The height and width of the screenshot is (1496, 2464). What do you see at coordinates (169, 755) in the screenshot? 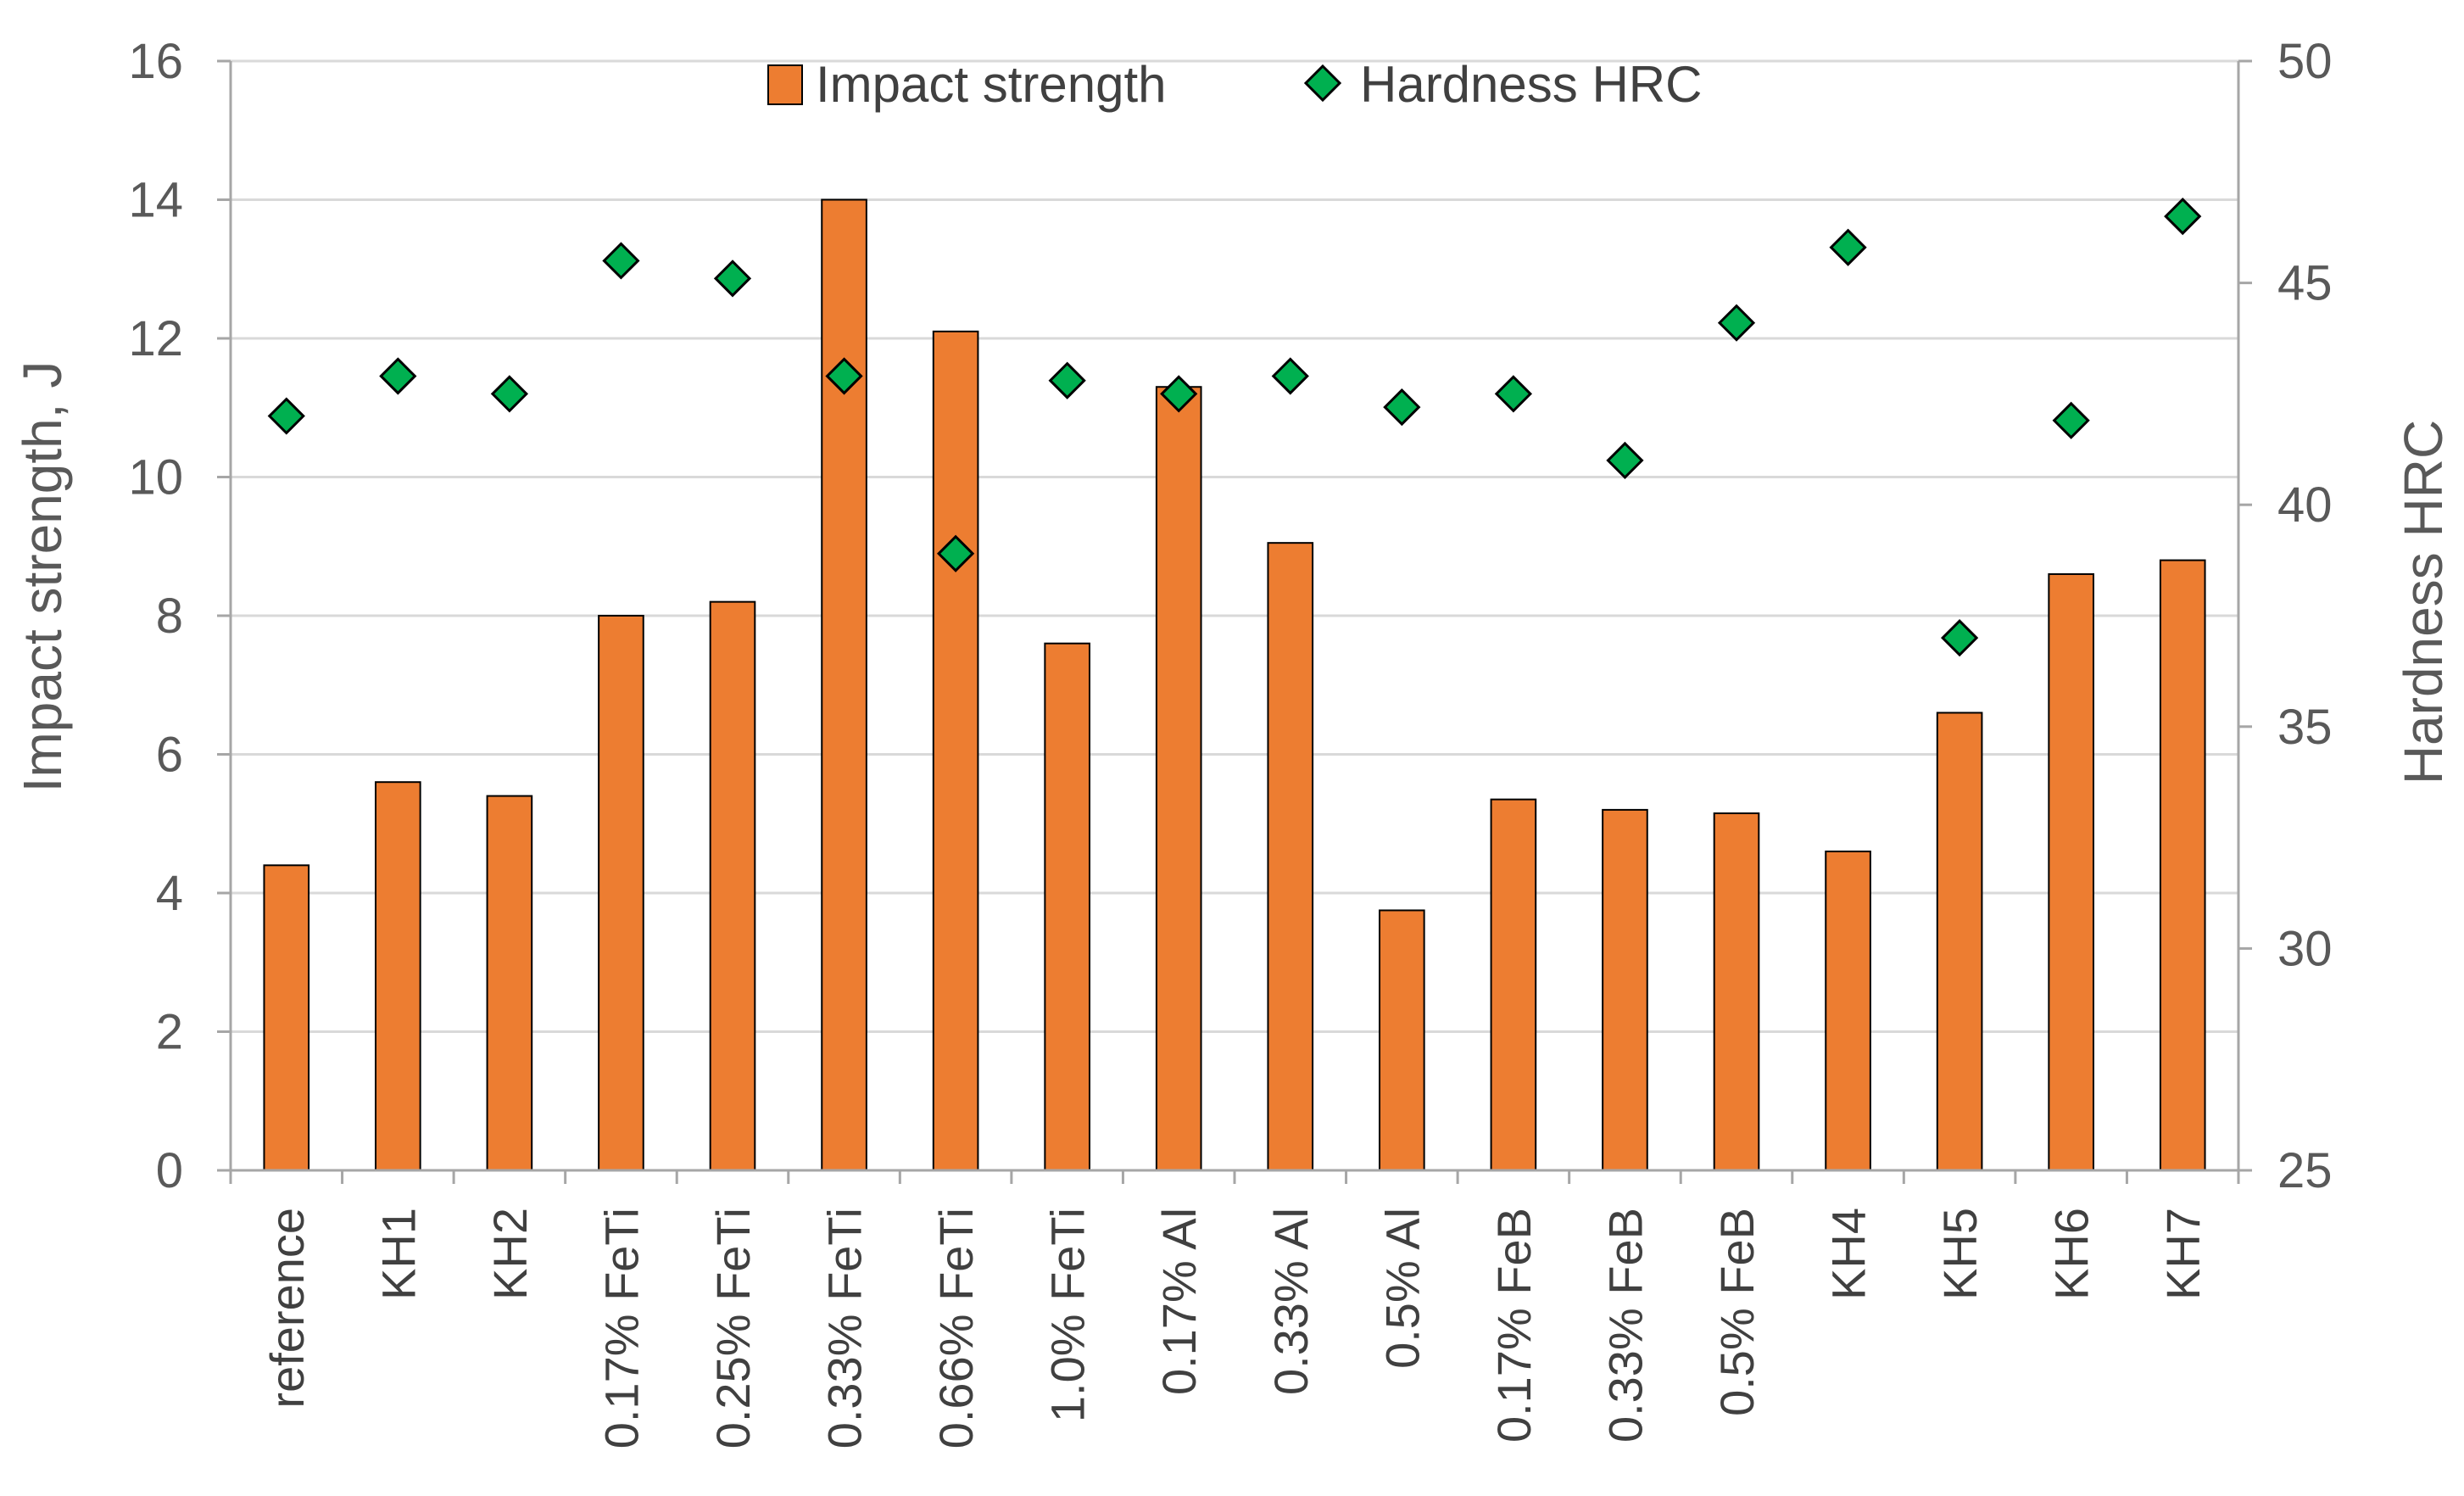
I see `left-tick-label: 6` at bounding box center [169, 755].